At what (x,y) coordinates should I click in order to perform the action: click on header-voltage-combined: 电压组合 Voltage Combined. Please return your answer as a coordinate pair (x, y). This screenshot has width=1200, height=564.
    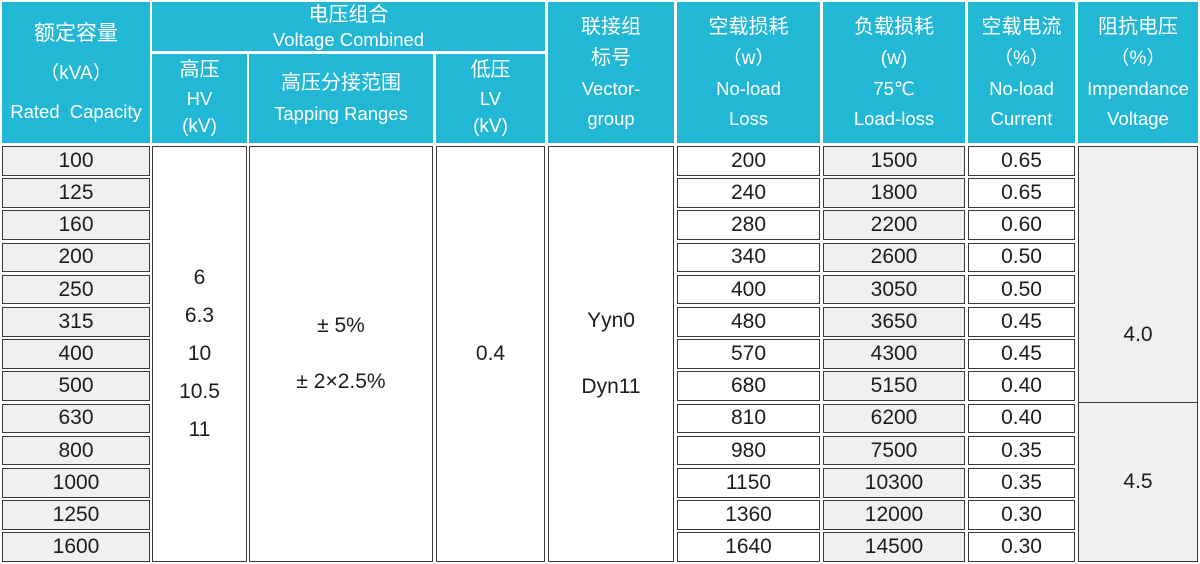
    Looking at the image, I should click on (348, 26).